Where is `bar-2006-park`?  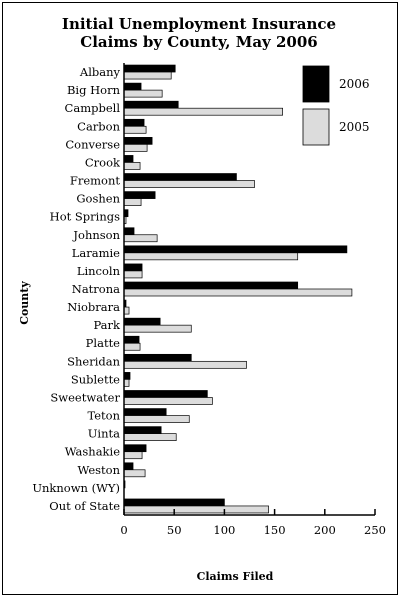 bar-2006-park is located at coordinates (142, 321).